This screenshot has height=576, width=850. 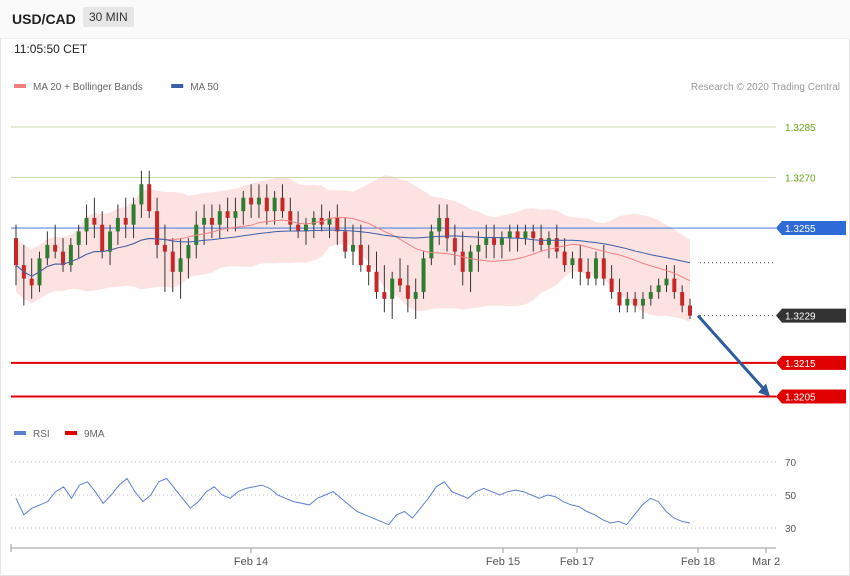 What do you see at coordinates (108, 17) in the screenshot?
I see `timeframe-badge: 30 MIN` at bounding box center [108, 17].